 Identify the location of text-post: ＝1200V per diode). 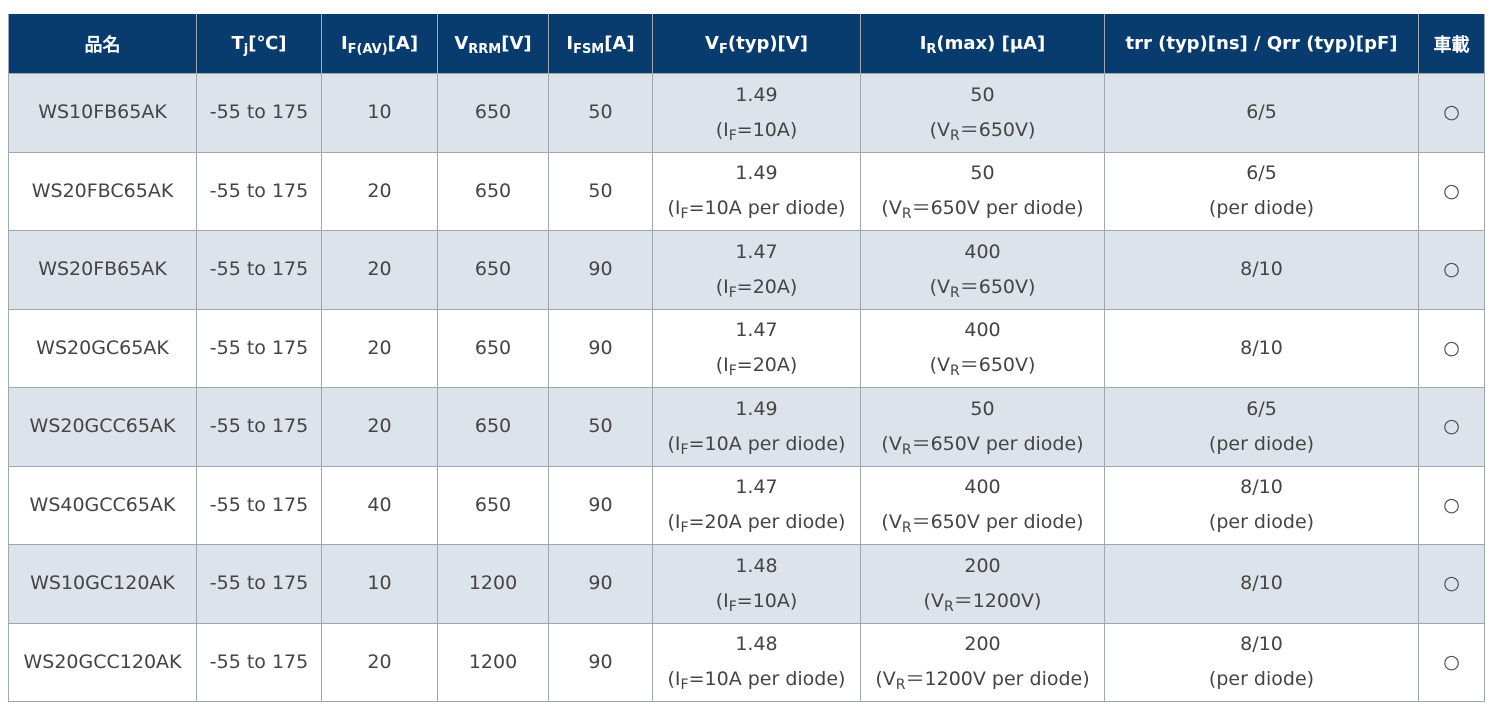
(997, 679).